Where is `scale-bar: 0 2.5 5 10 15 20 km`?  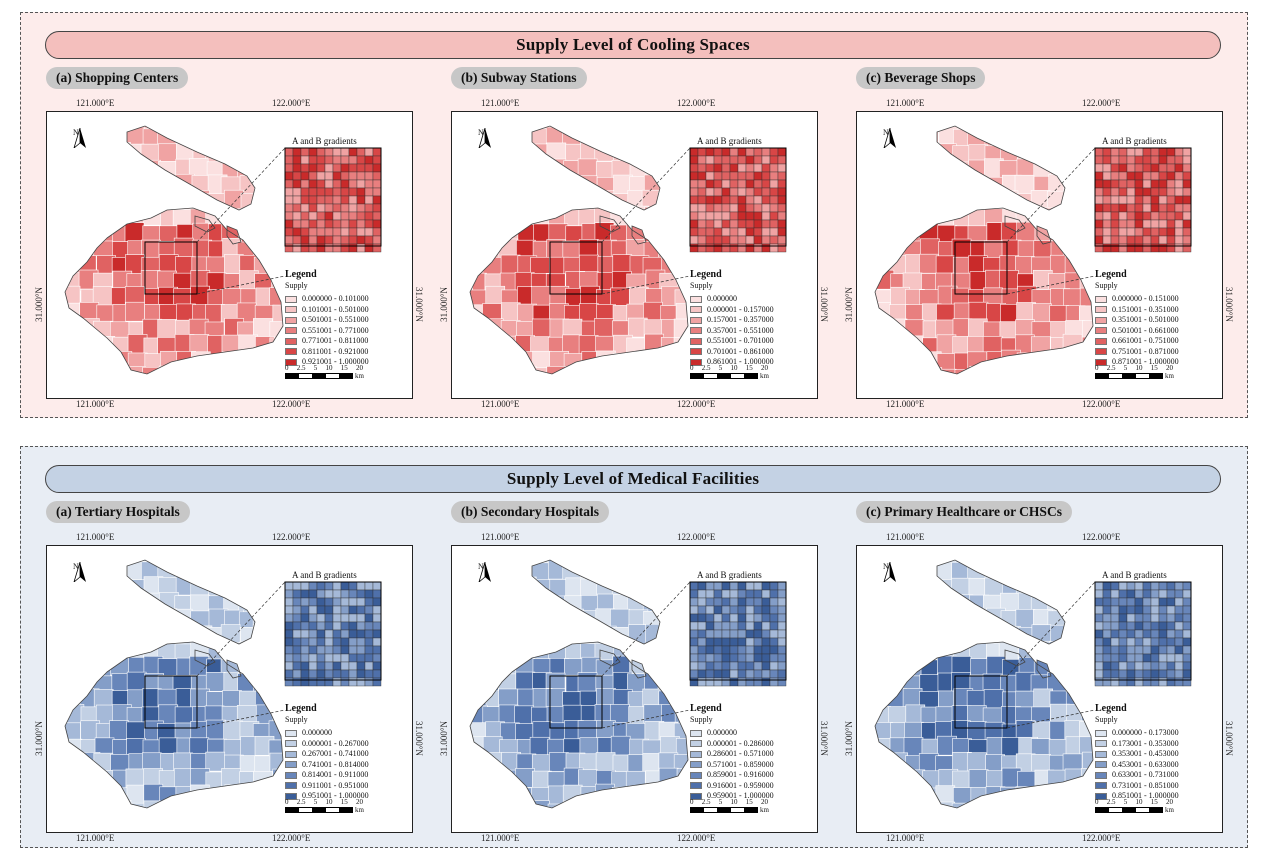 scale-bar: 0 2.5 5 10 15 20 km is located at coordinates (1134, 372).